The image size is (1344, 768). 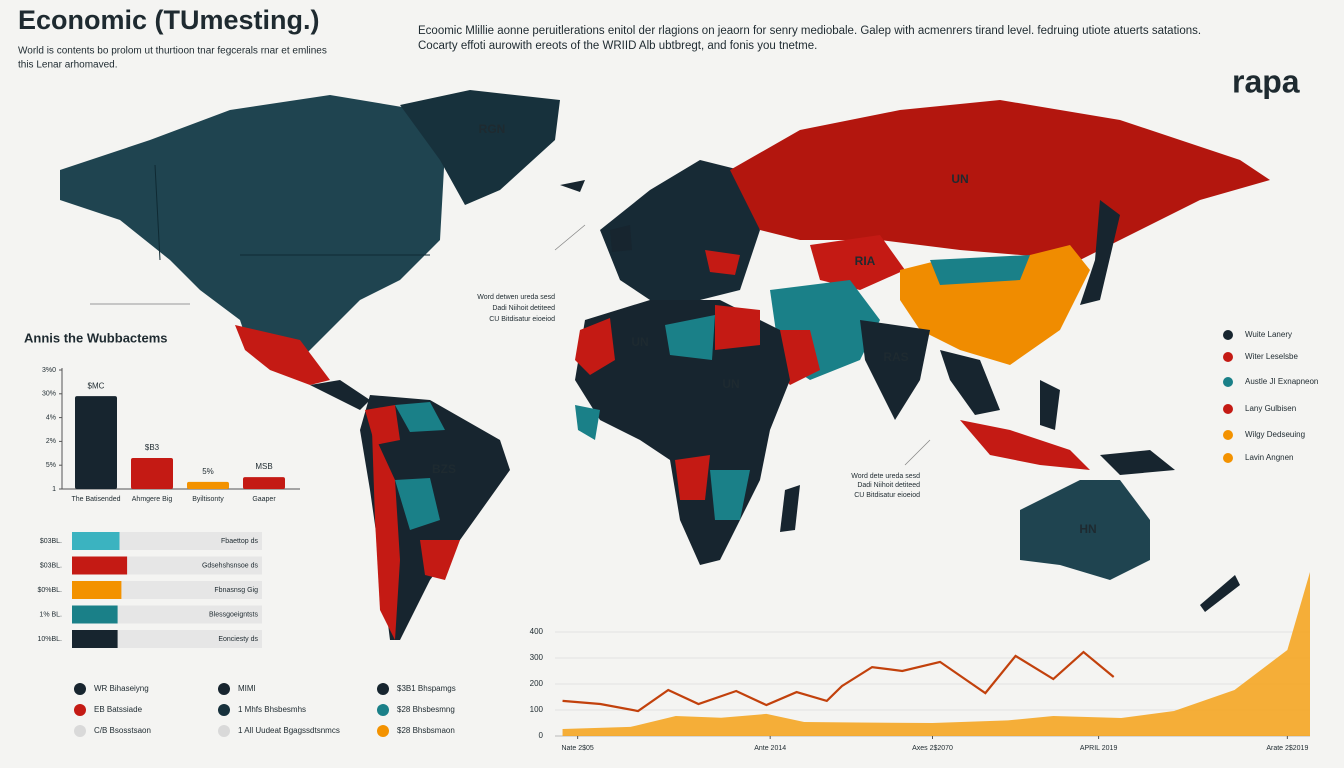 What do you see at coordinates (96, 337) in the screenshot?
I see `chart-title: Annis the Wubbactems` at bounding box center [96, 337].